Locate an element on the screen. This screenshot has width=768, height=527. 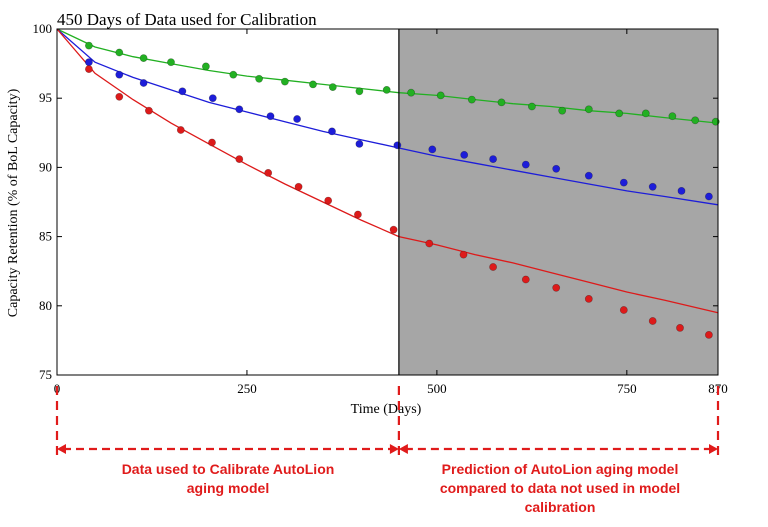
chart-title: 450 Days of Data used for Calibration is located at coordinates (187, 19).